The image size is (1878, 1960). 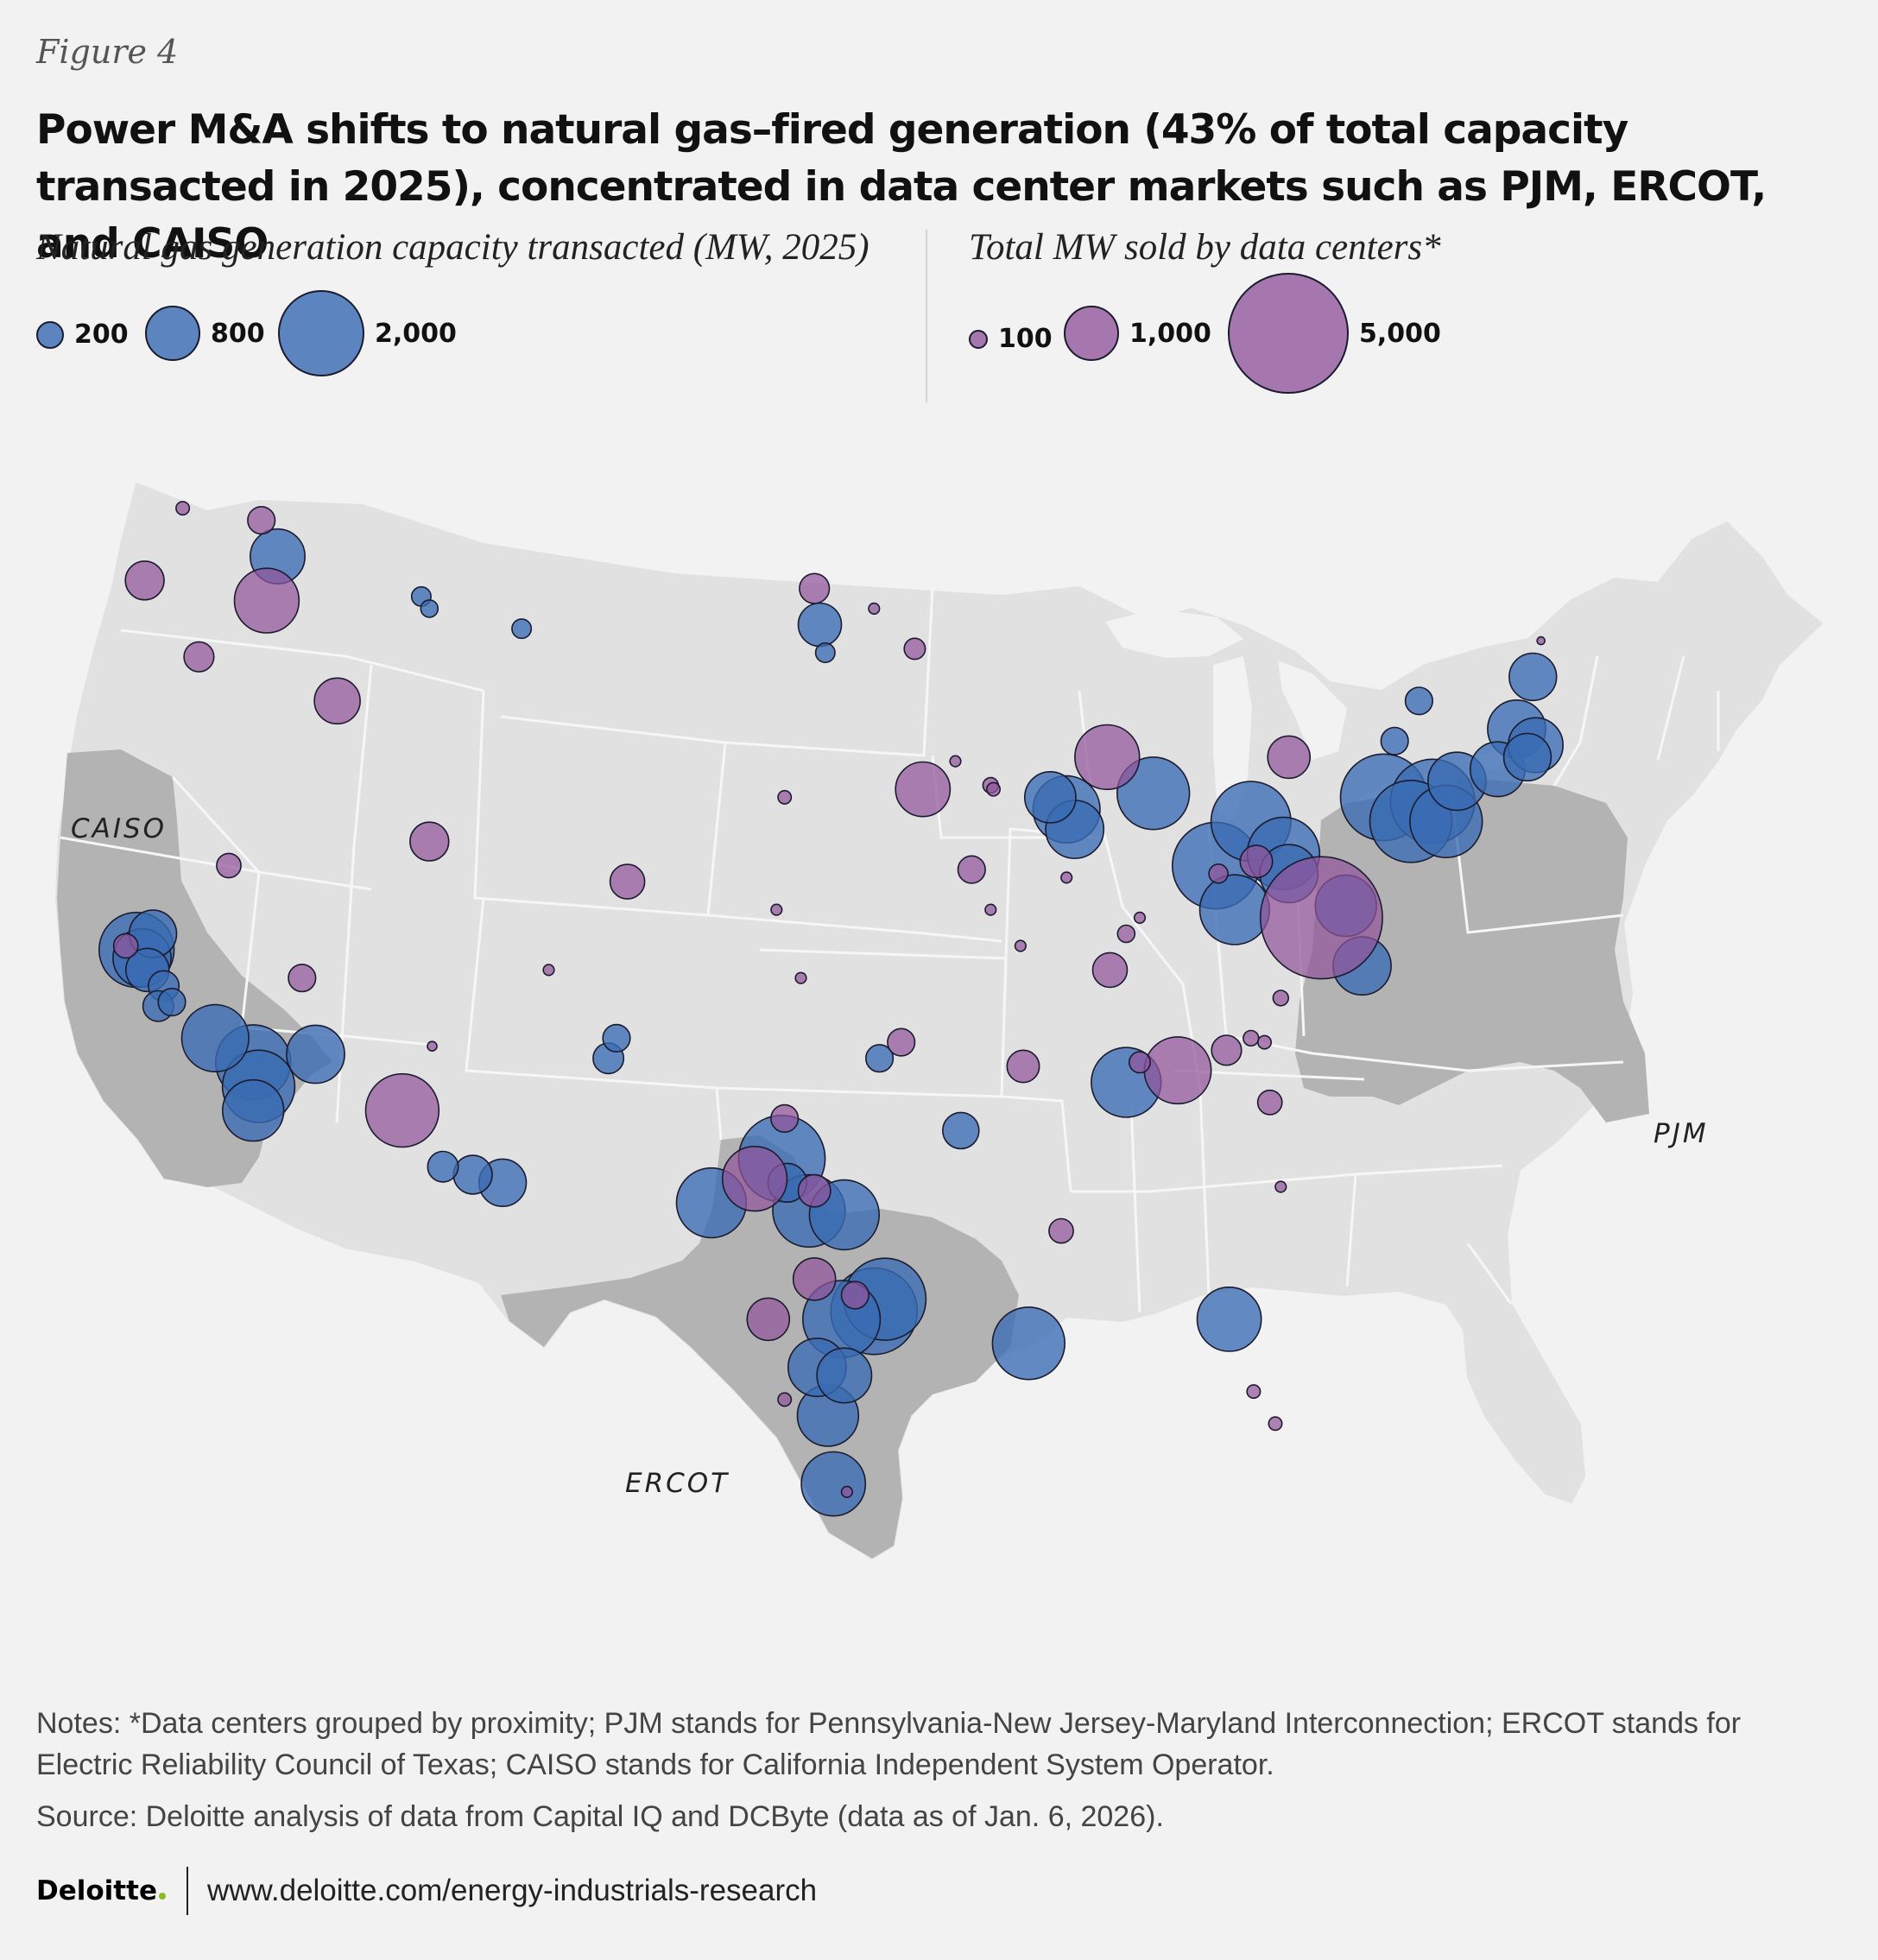 What do you see at coordinates (1091, 334) in the screenshot?
I see `legend-dc-bubble-medium` at bounding box center [1091, 334].